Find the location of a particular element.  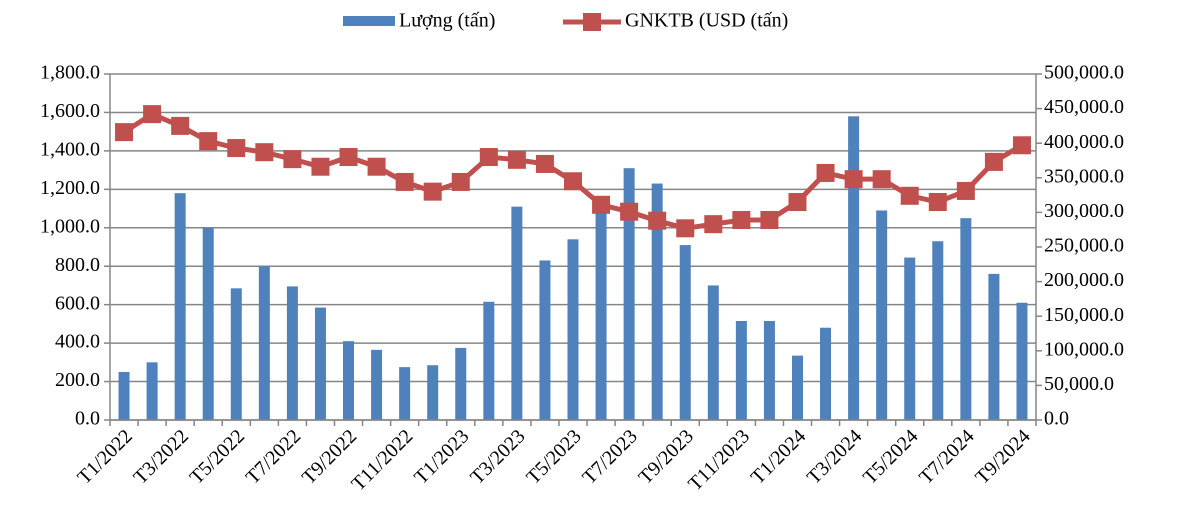

y2-tick-label: 500,000.0 is located at coordinates (1084, 73).